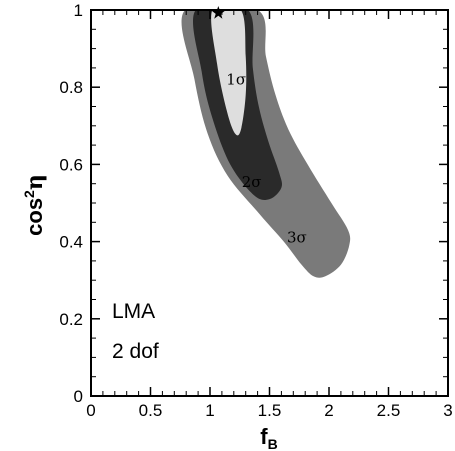 This screenshot has height=451, width=455. What do you see at coordinates (447, 410) in the screenshot?
I see `x-tick-label: 3` at bounding box center [447, 410].